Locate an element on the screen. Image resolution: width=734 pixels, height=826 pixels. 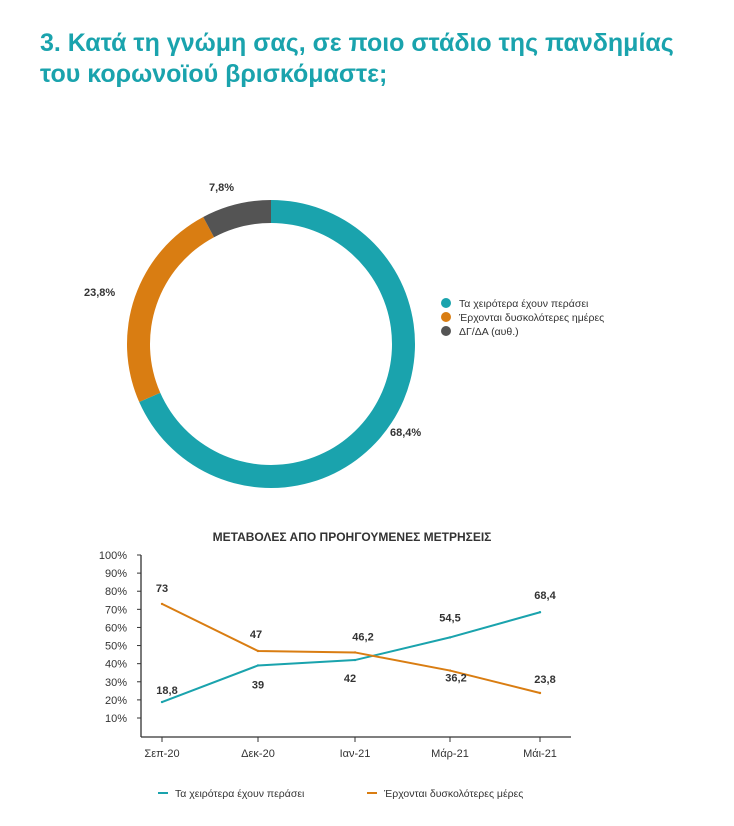
donut-legend-label-1: Τα χειρότερα έχουν περάσει is located at coordinates (524, 304).